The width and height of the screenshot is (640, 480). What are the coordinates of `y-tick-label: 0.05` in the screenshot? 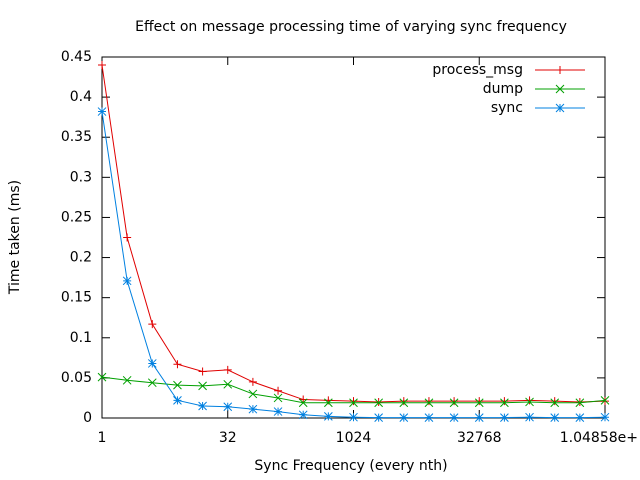 It's located at (76, 378).